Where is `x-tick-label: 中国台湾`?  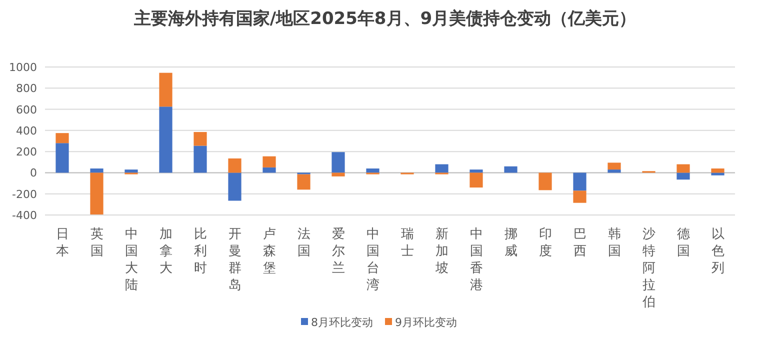 x-tick-label: 中国台湾 is located at coordinates (373, 260).